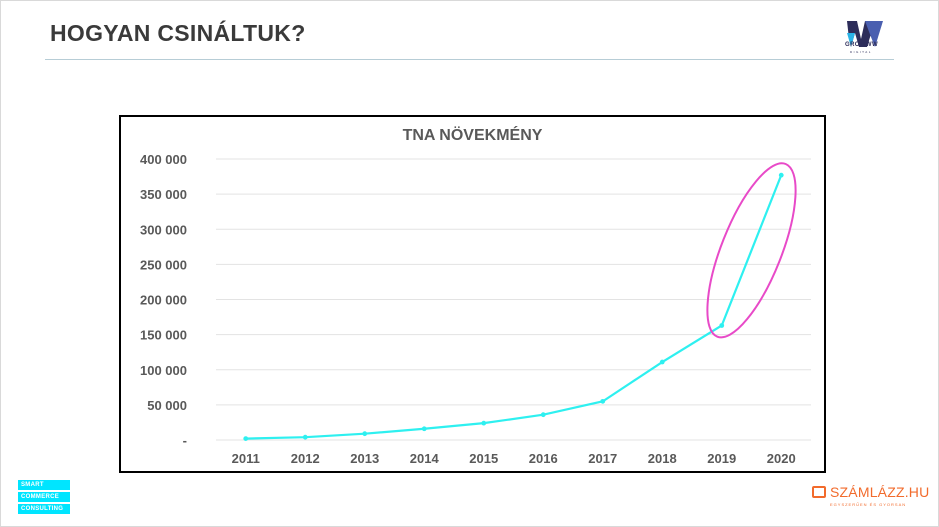 The image size is (939, 527). I want to click on chart-title: TNA NÖVEKMÉNY, so click(472, 135).